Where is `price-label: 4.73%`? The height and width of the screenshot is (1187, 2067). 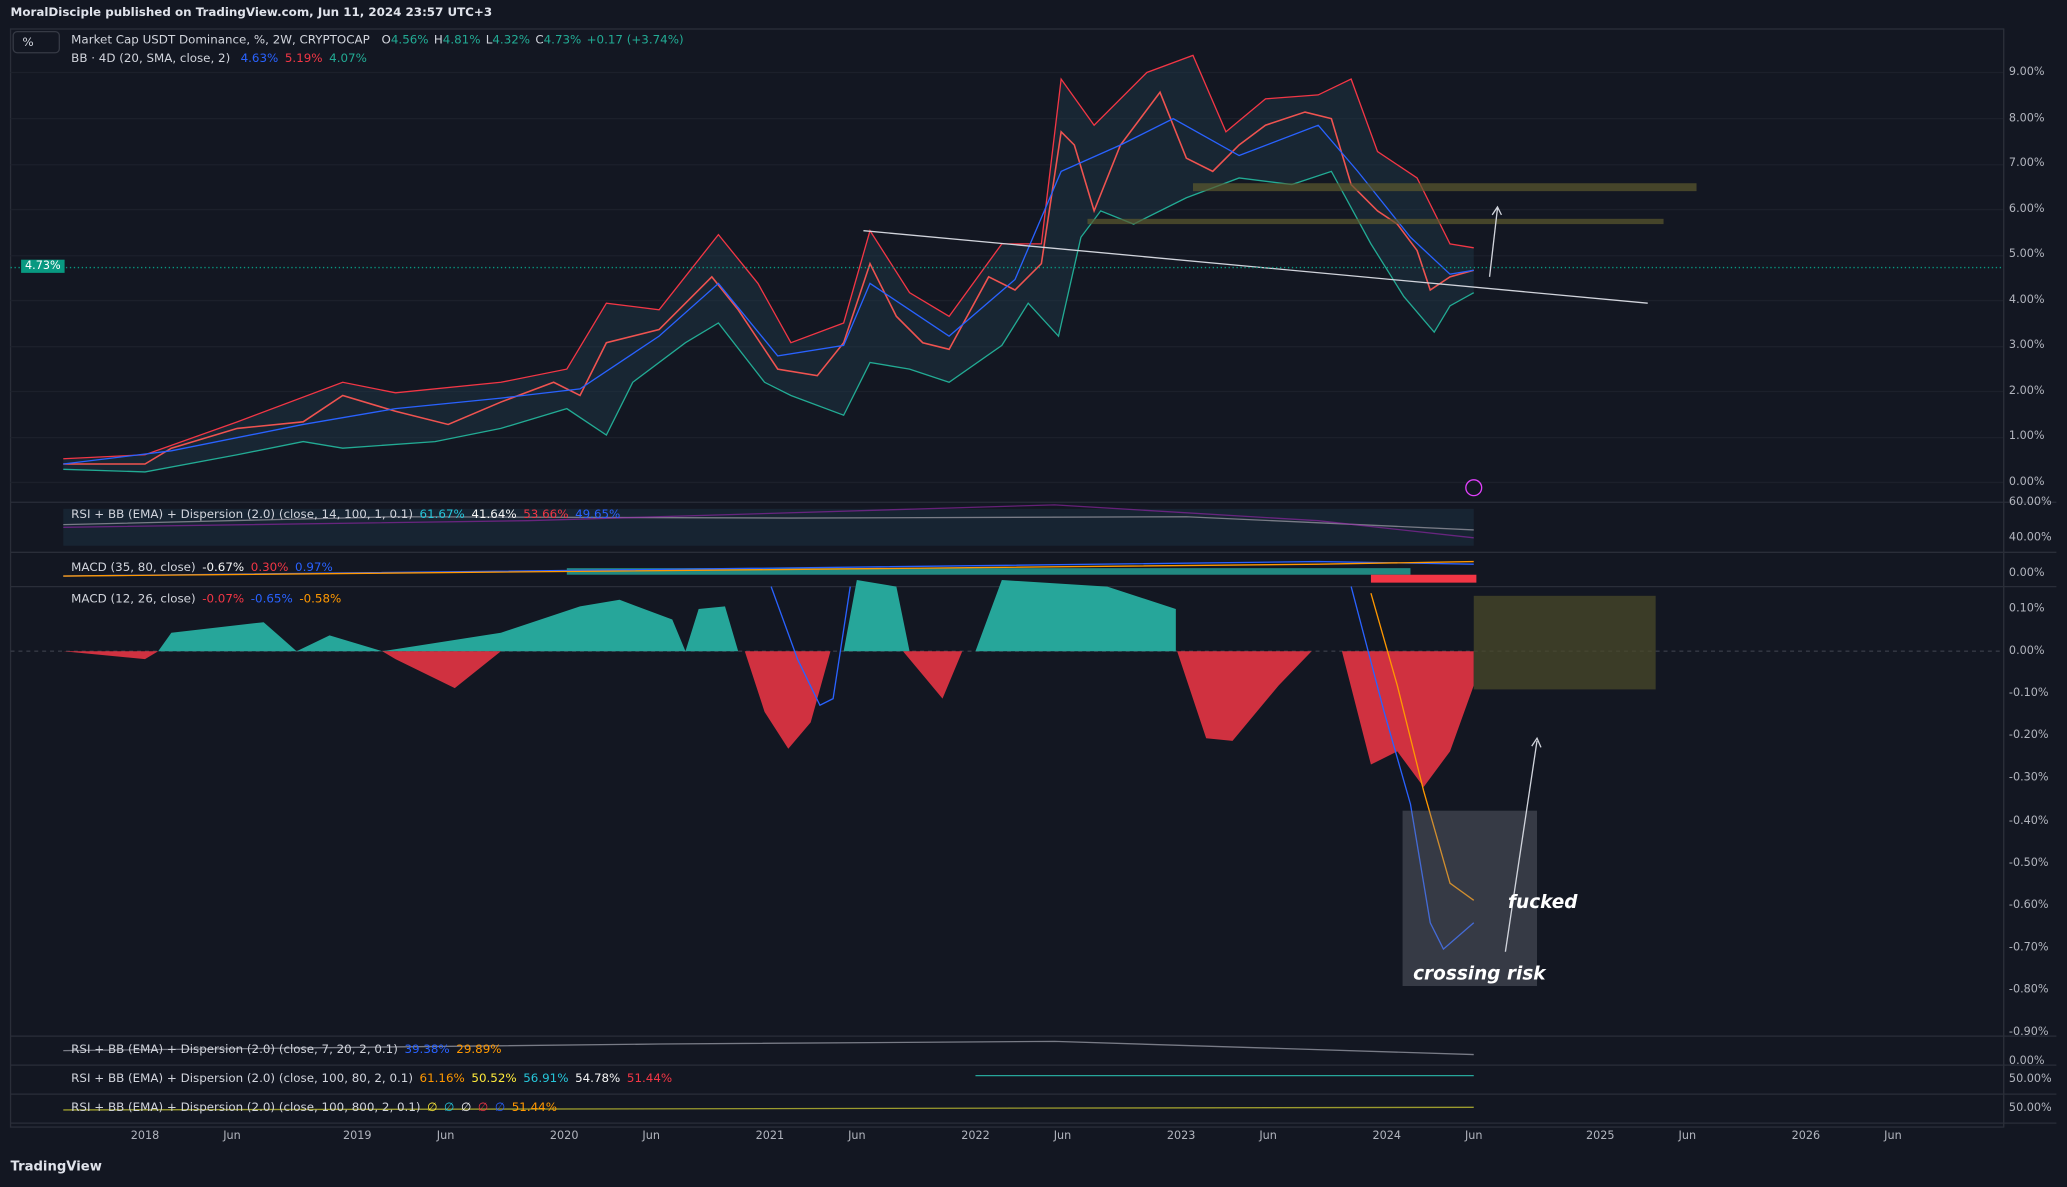 price-label: 4.73% is located at coordinates (43, 266).